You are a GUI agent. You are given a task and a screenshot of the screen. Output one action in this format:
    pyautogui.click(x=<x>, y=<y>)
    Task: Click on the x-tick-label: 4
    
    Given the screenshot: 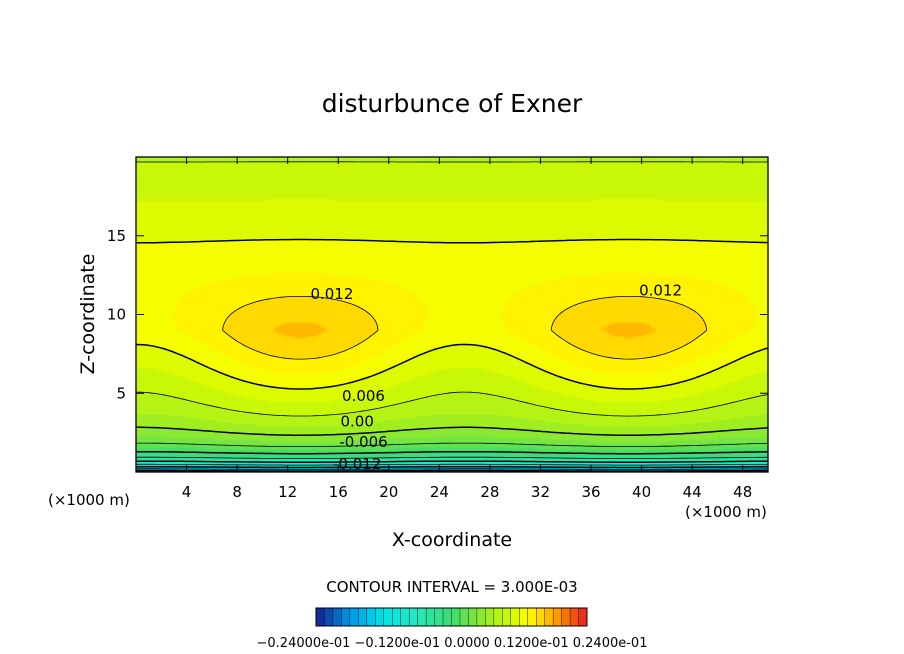 What is the action you would take?
    pyautogui.click(x=187, y=492)
    